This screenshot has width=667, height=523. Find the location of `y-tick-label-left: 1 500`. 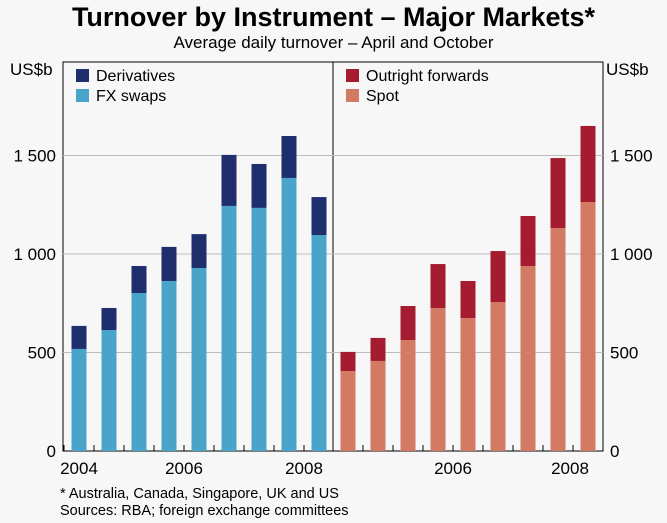

y-tick-label-left: 1 500 is located at coordinates (34, 156).